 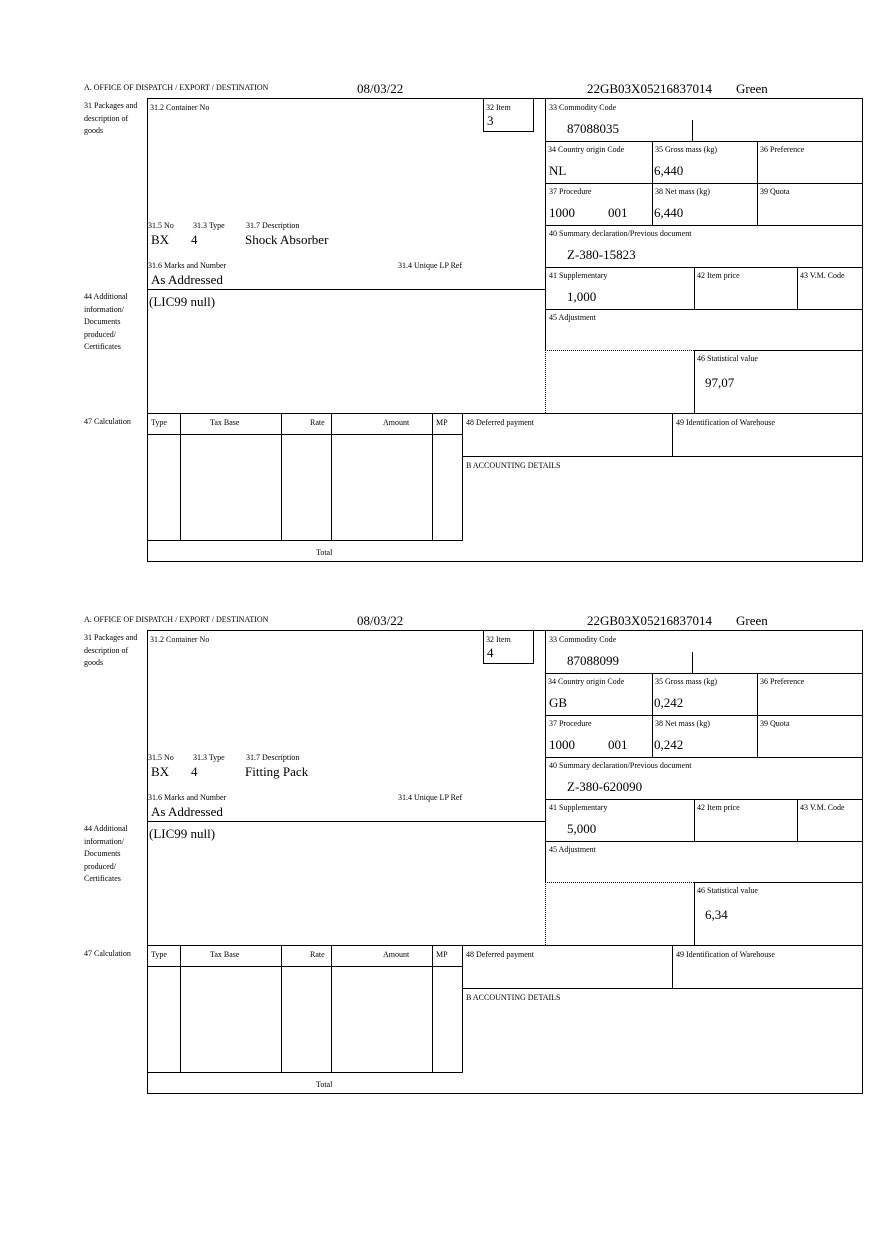 What do you see at coordinates (490, 120) in the screenshot?
I see `item-number: 3` at bounding box center [490, 120].